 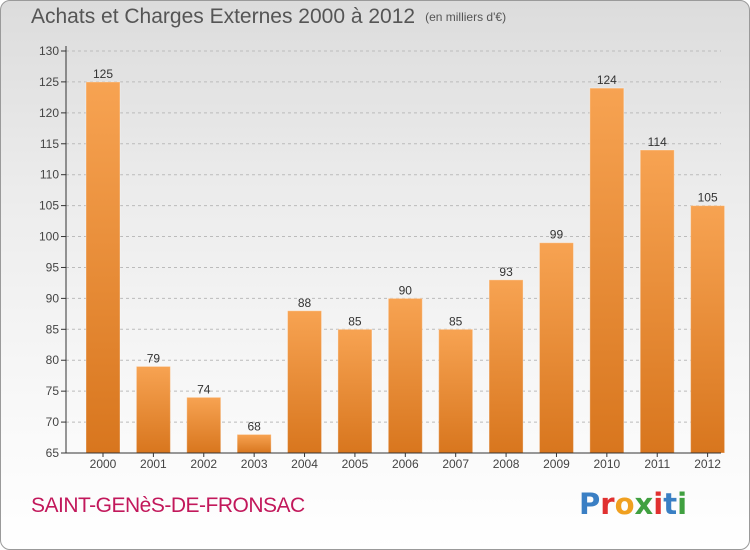 I want to click on logo-letter: o, so click(x=624, y=504).